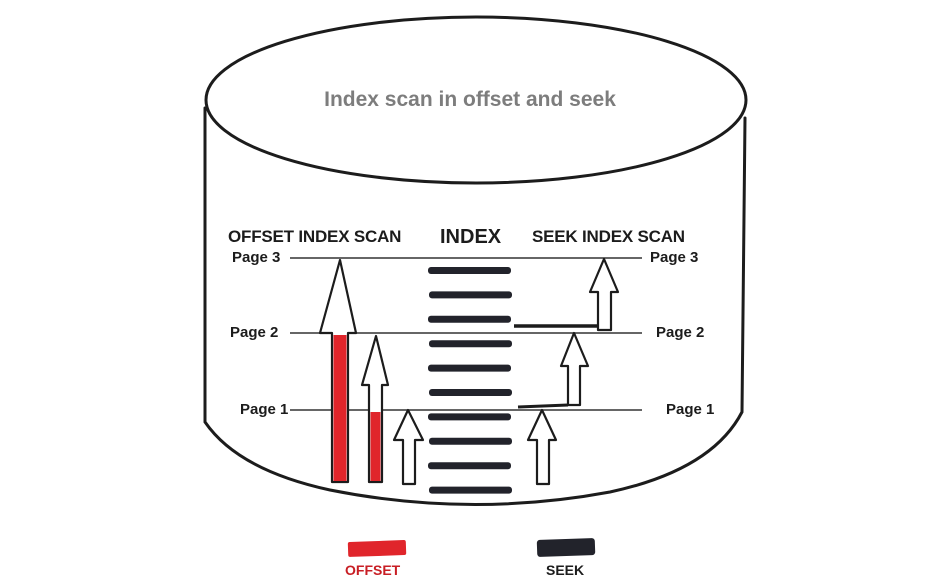  I want to click on page-label-left-2: Page 2, so click(254, 332).